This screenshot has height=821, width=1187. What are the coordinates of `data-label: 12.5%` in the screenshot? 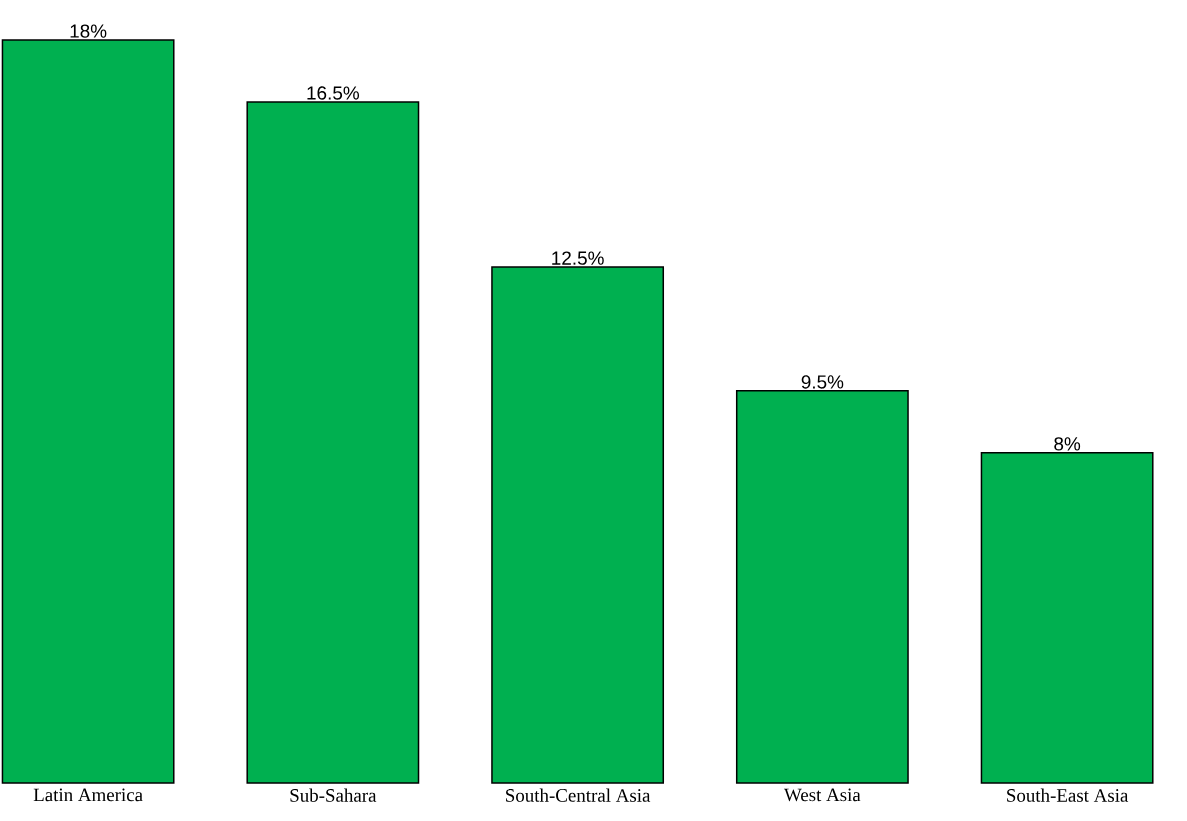 It's located at (578, 258).